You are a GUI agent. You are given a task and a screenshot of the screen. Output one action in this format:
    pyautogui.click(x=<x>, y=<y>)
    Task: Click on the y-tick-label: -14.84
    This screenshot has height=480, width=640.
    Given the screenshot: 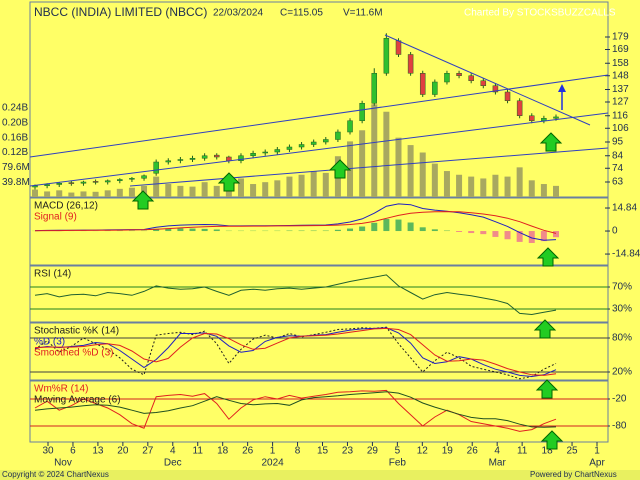 What is the action you would take?
    pyautogui.click(x=626, y=254)
    